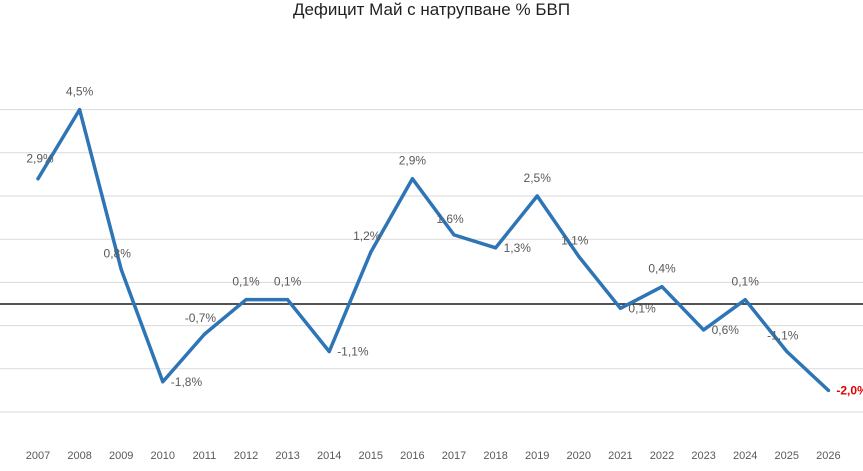  Describe the element at coordinates (38, 456) in the screenshot. I see `x-tick-label: 2007` at that location.